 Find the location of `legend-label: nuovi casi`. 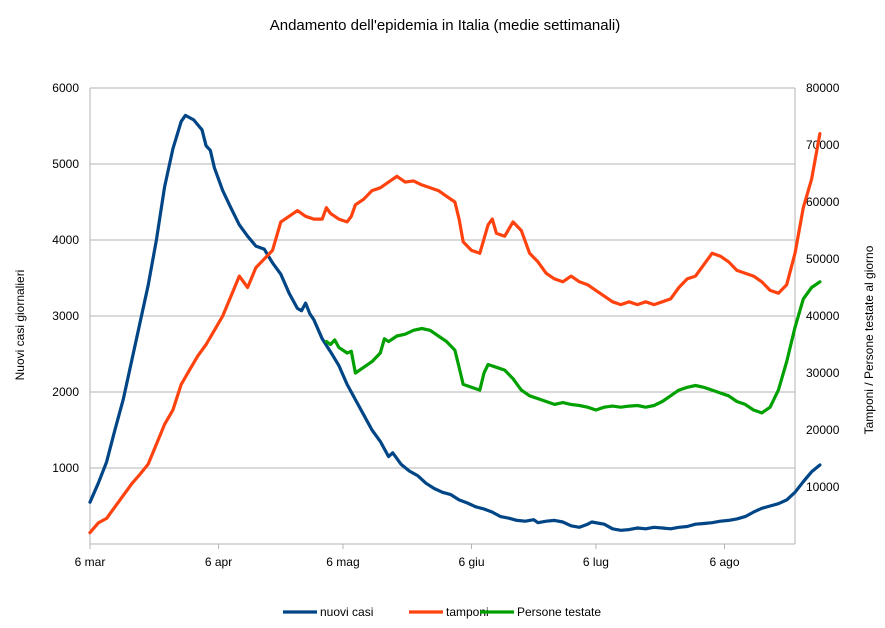

legend-label: nuovi casi is located at coordinates (346, 612).